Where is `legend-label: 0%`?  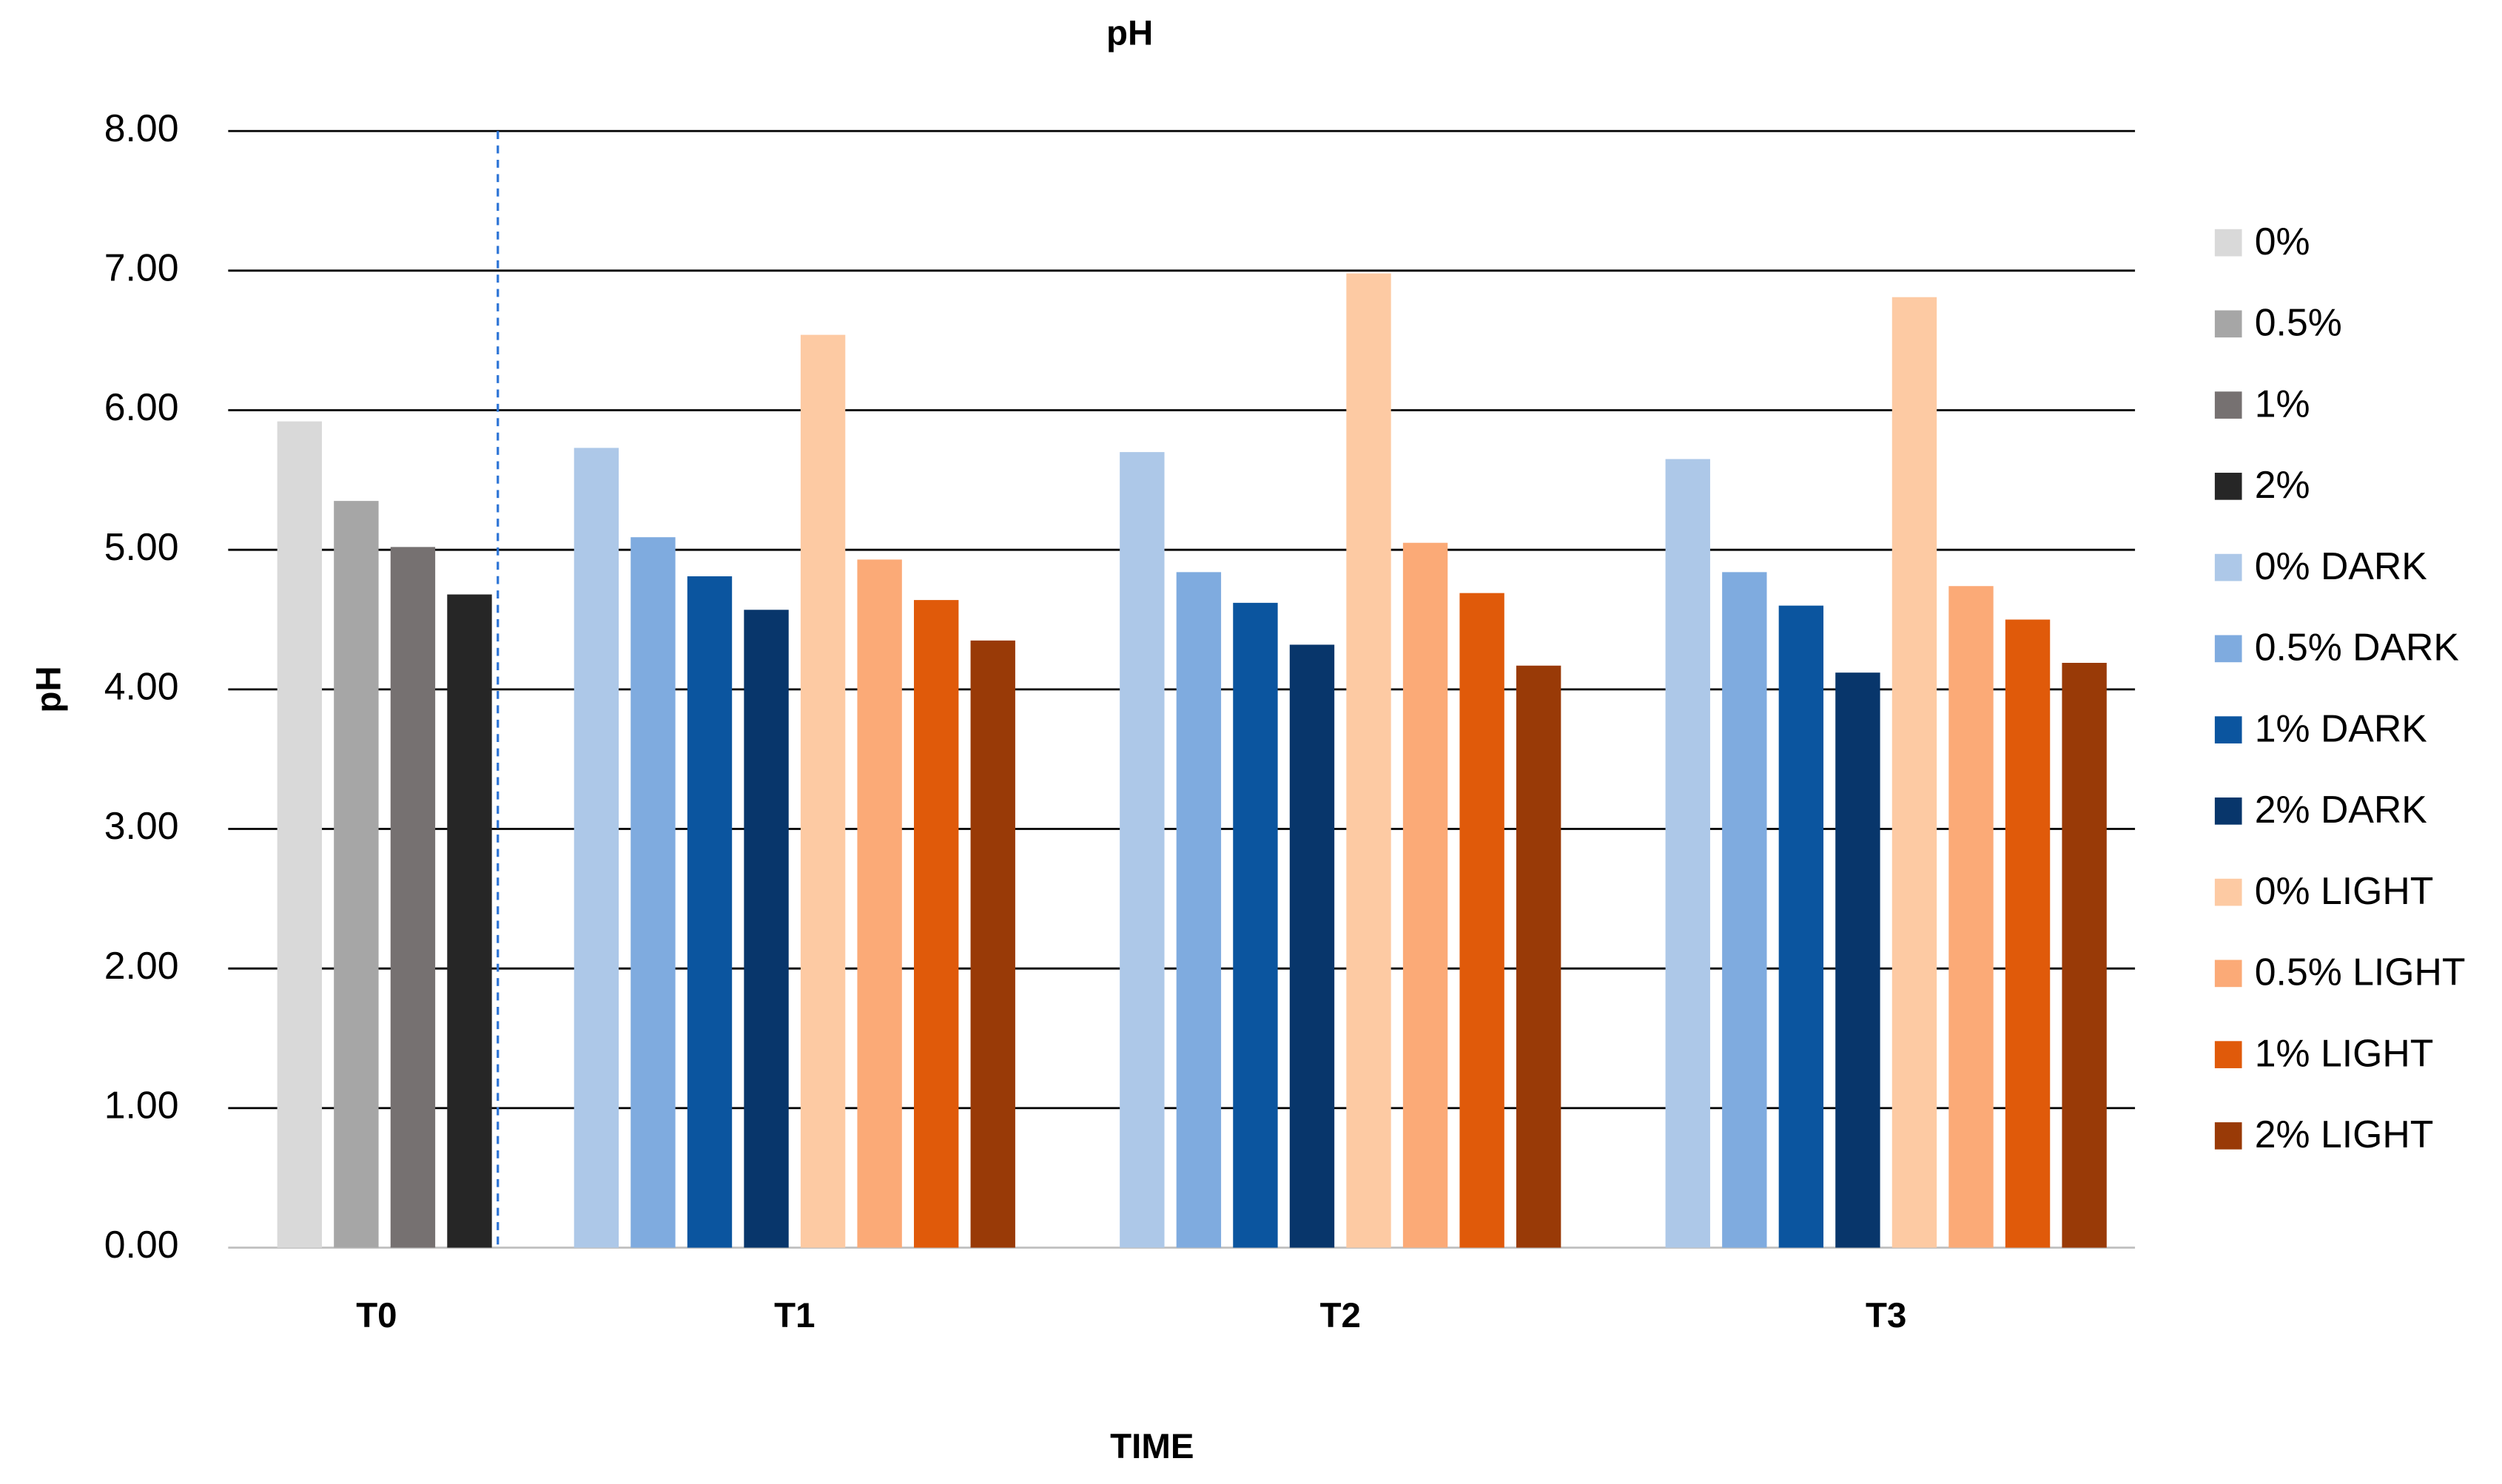
legend-label: 0% is located at coordinates (2282, 241).